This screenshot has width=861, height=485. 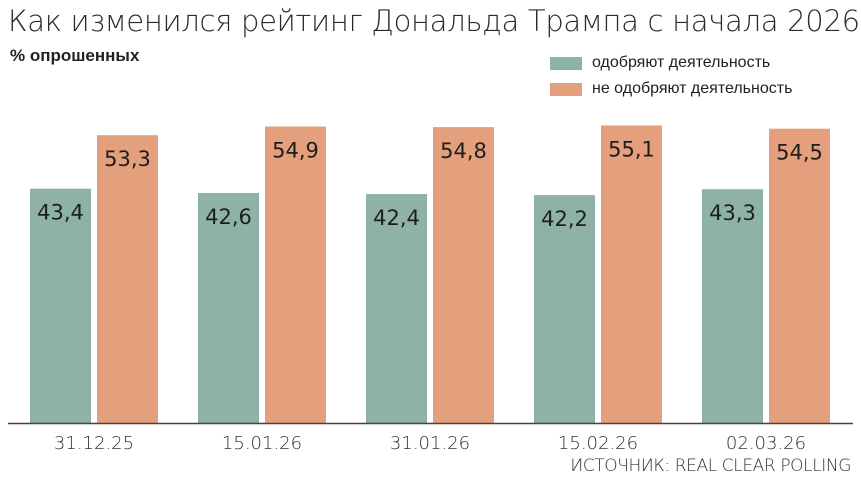 What do you see at coordinates (799, 153) in the screenshot?
I see `data-label-disapprove-4: 54,5` at bounding box center [799, 153].